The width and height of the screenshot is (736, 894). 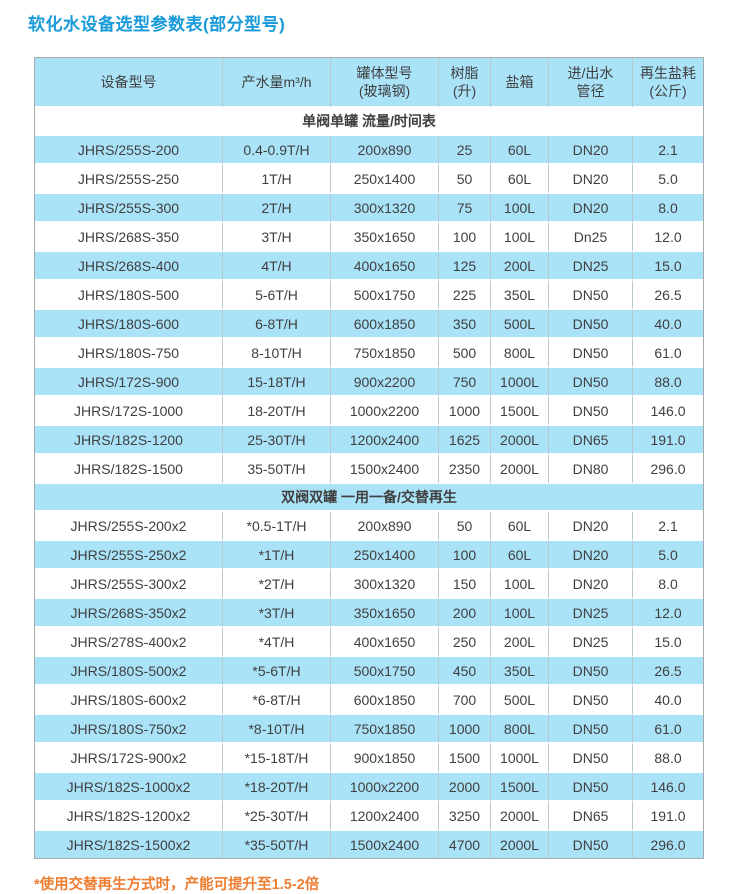 I want to click on table-cell: JHRS/182S-1200, so click(x=129, y=440).